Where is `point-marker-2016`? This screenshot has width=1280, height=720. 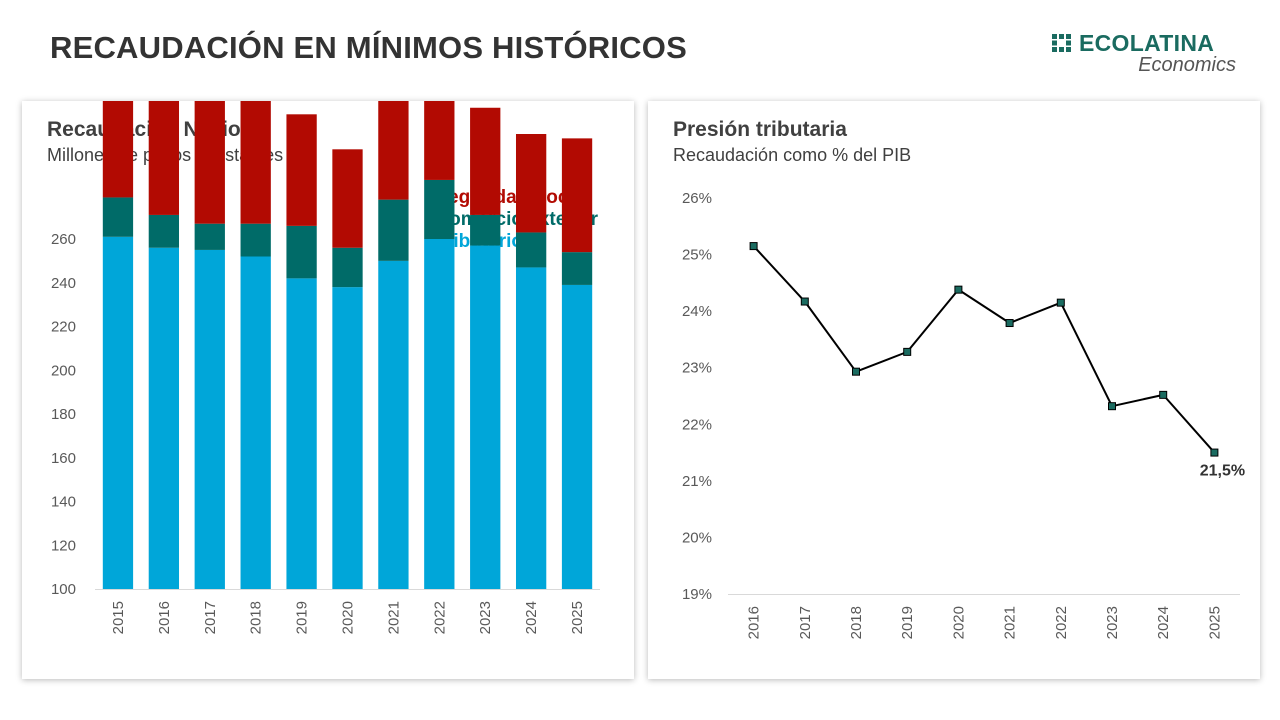
point-marker-2016 is located at coordinates (753, 246).